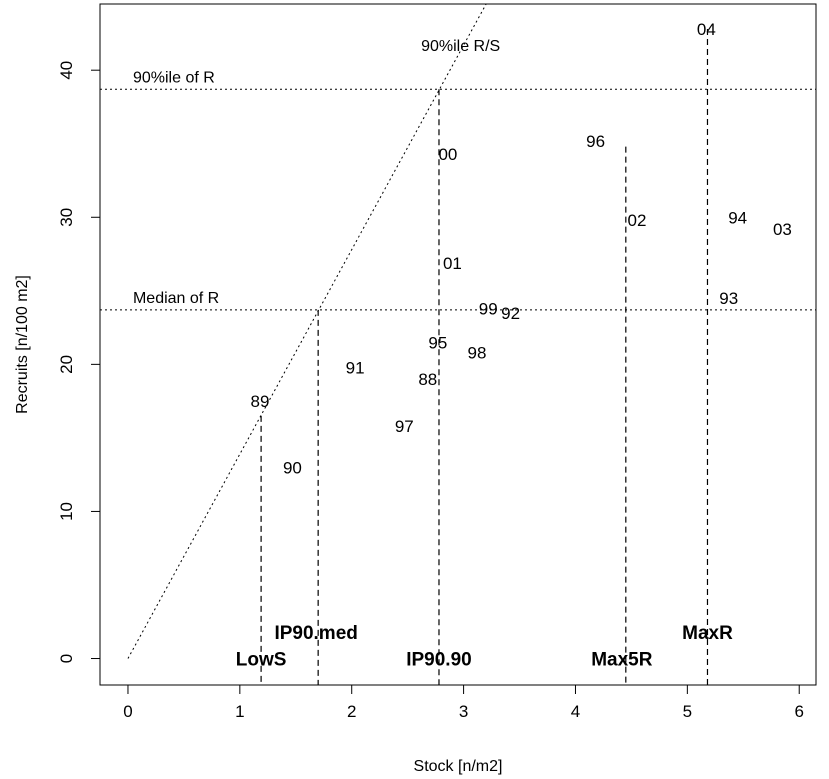 The height and width of the screenshot is (779, 829). Describe the element at coordinates (174, 77) in the screenshot. I see `reference-line-label: 90%ile of R` at that location.